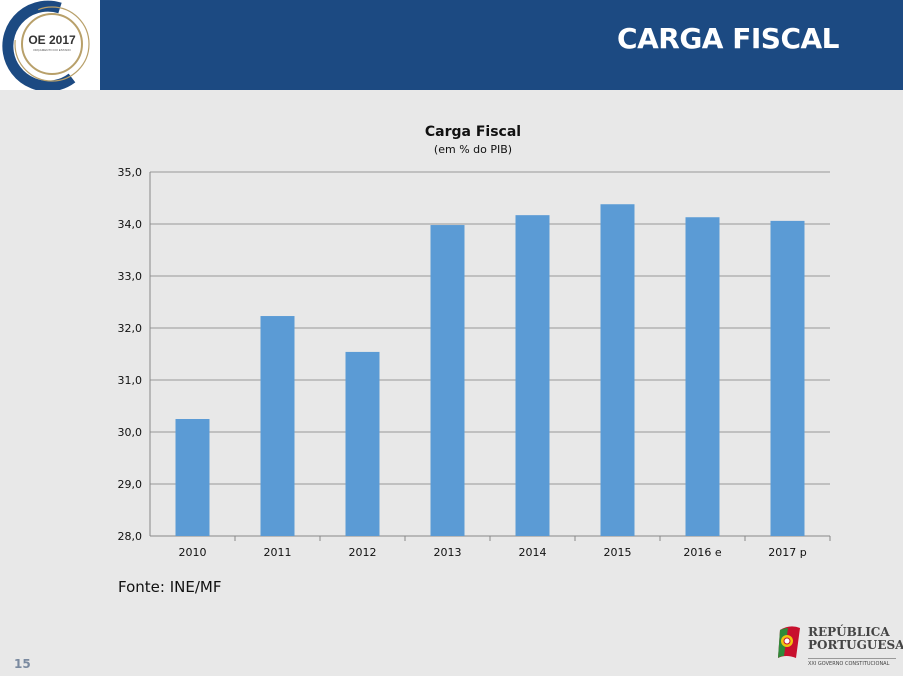  Describe the element at coordinates (130, 172) in the screenshot. I see `y-tick-label: 35,0` at that location.